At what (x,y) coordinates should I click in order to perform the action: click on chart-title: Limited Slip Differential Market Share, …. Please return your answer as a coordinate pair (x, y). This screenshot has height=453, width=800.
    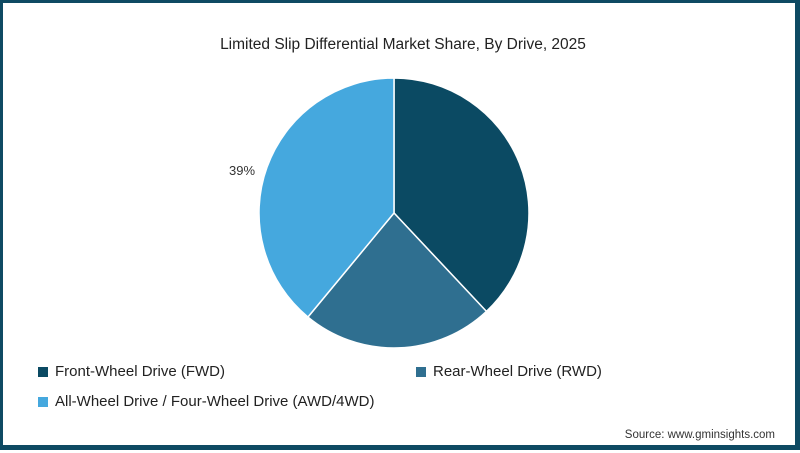
    Looking at the image, I should click on (403, 44).